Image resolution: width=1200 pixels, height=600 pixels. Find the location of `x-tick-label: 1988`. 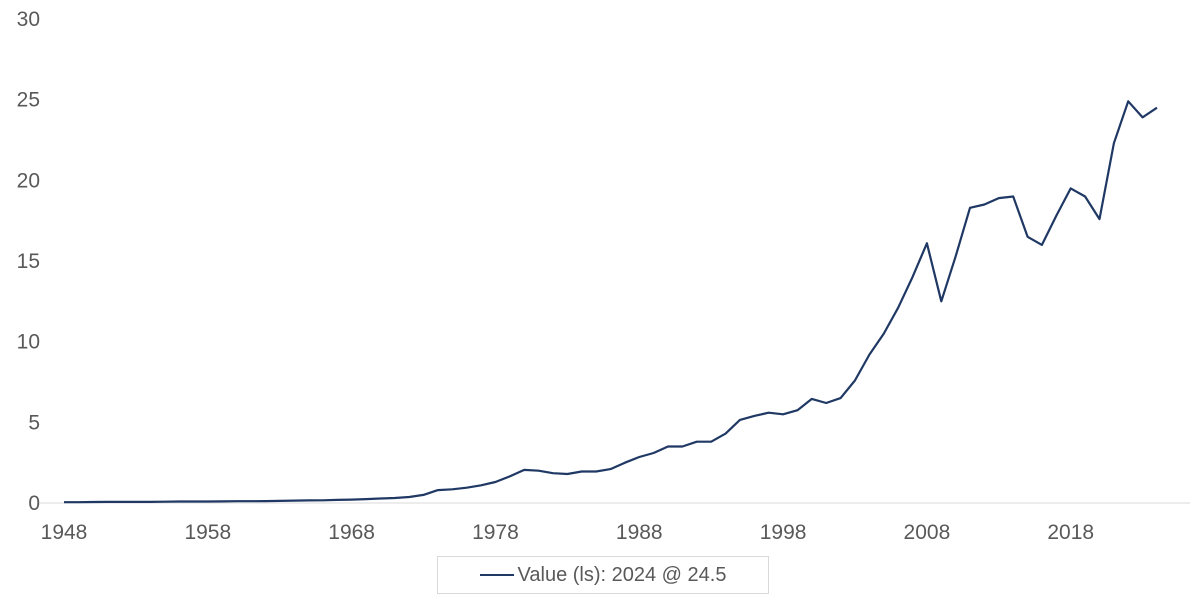

x-tick-label: 1988 is located at coordinates (639, 532).